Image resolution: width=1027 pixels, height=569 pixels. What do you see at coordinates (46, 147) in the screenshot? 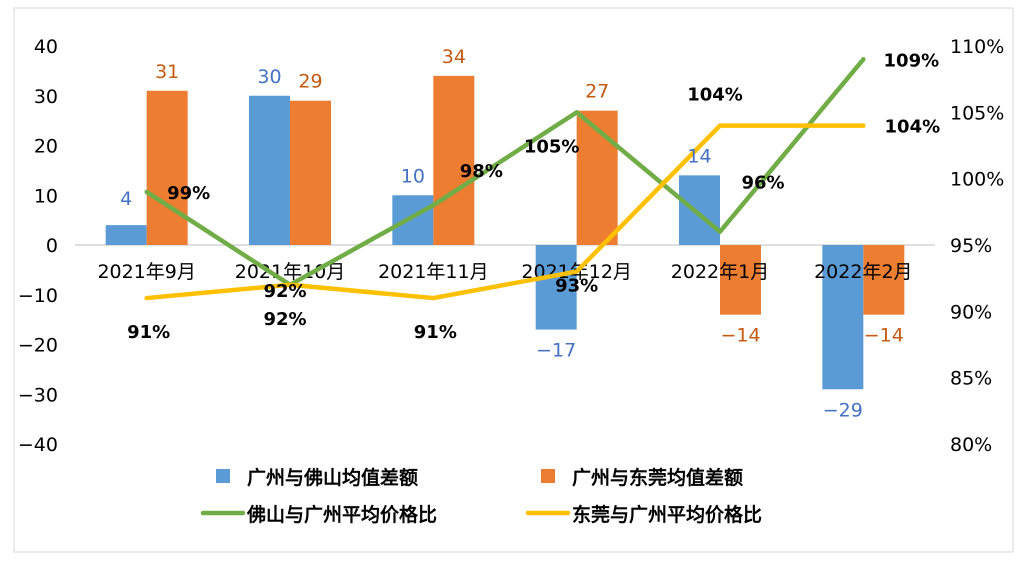
I see `left-axis-tick-label: 20` at bounding box center [46, 147].